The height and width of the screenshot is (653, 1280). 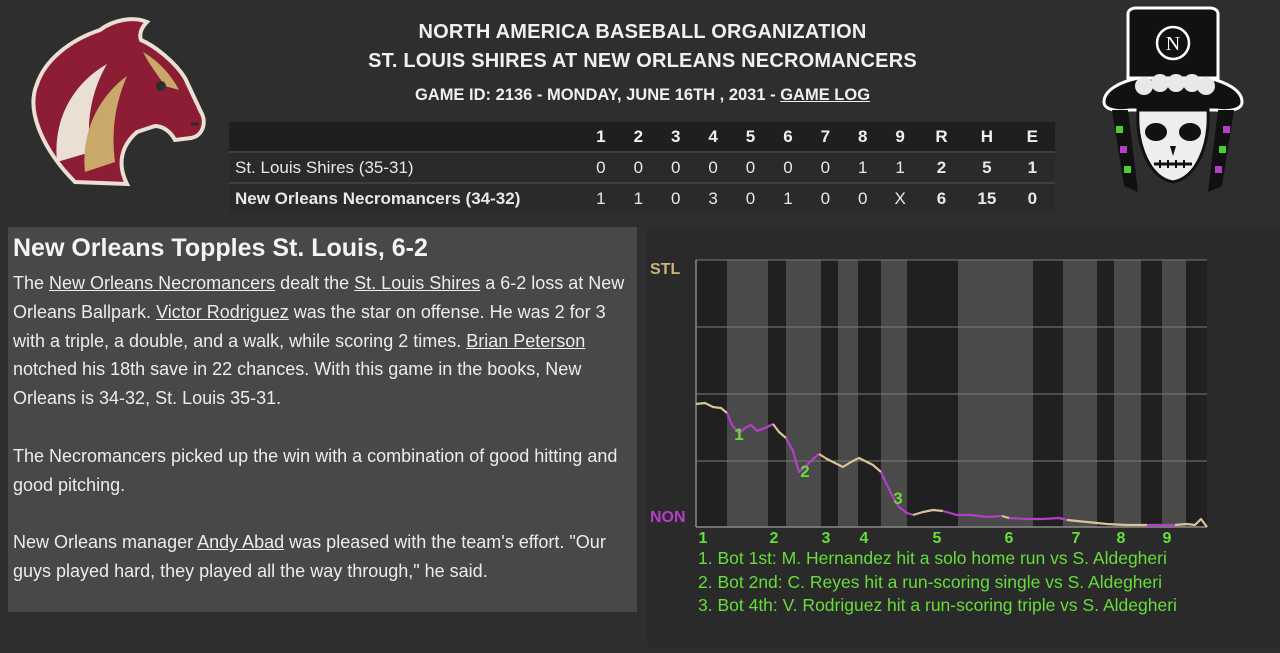 I want to click on inning-header: 8, so click(x=863, y=136).